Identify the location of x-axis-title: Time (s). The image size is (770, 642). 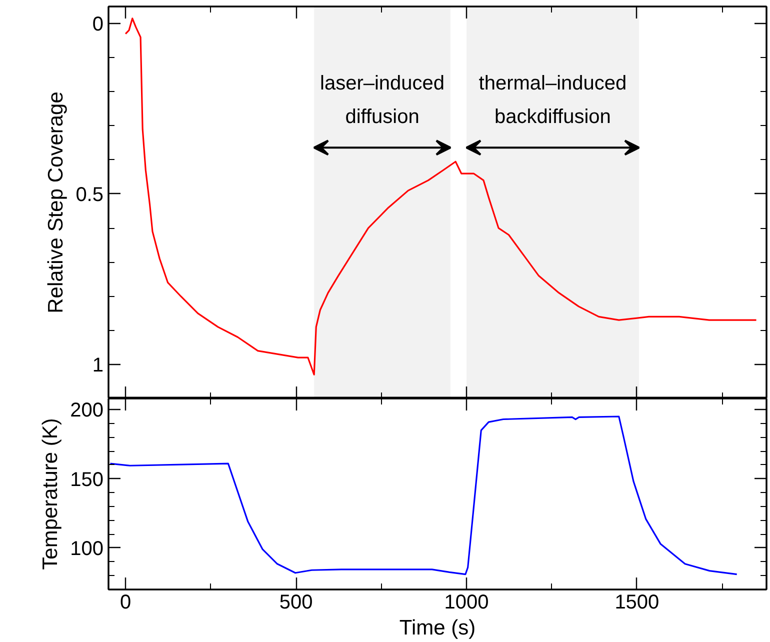
(437, 628).